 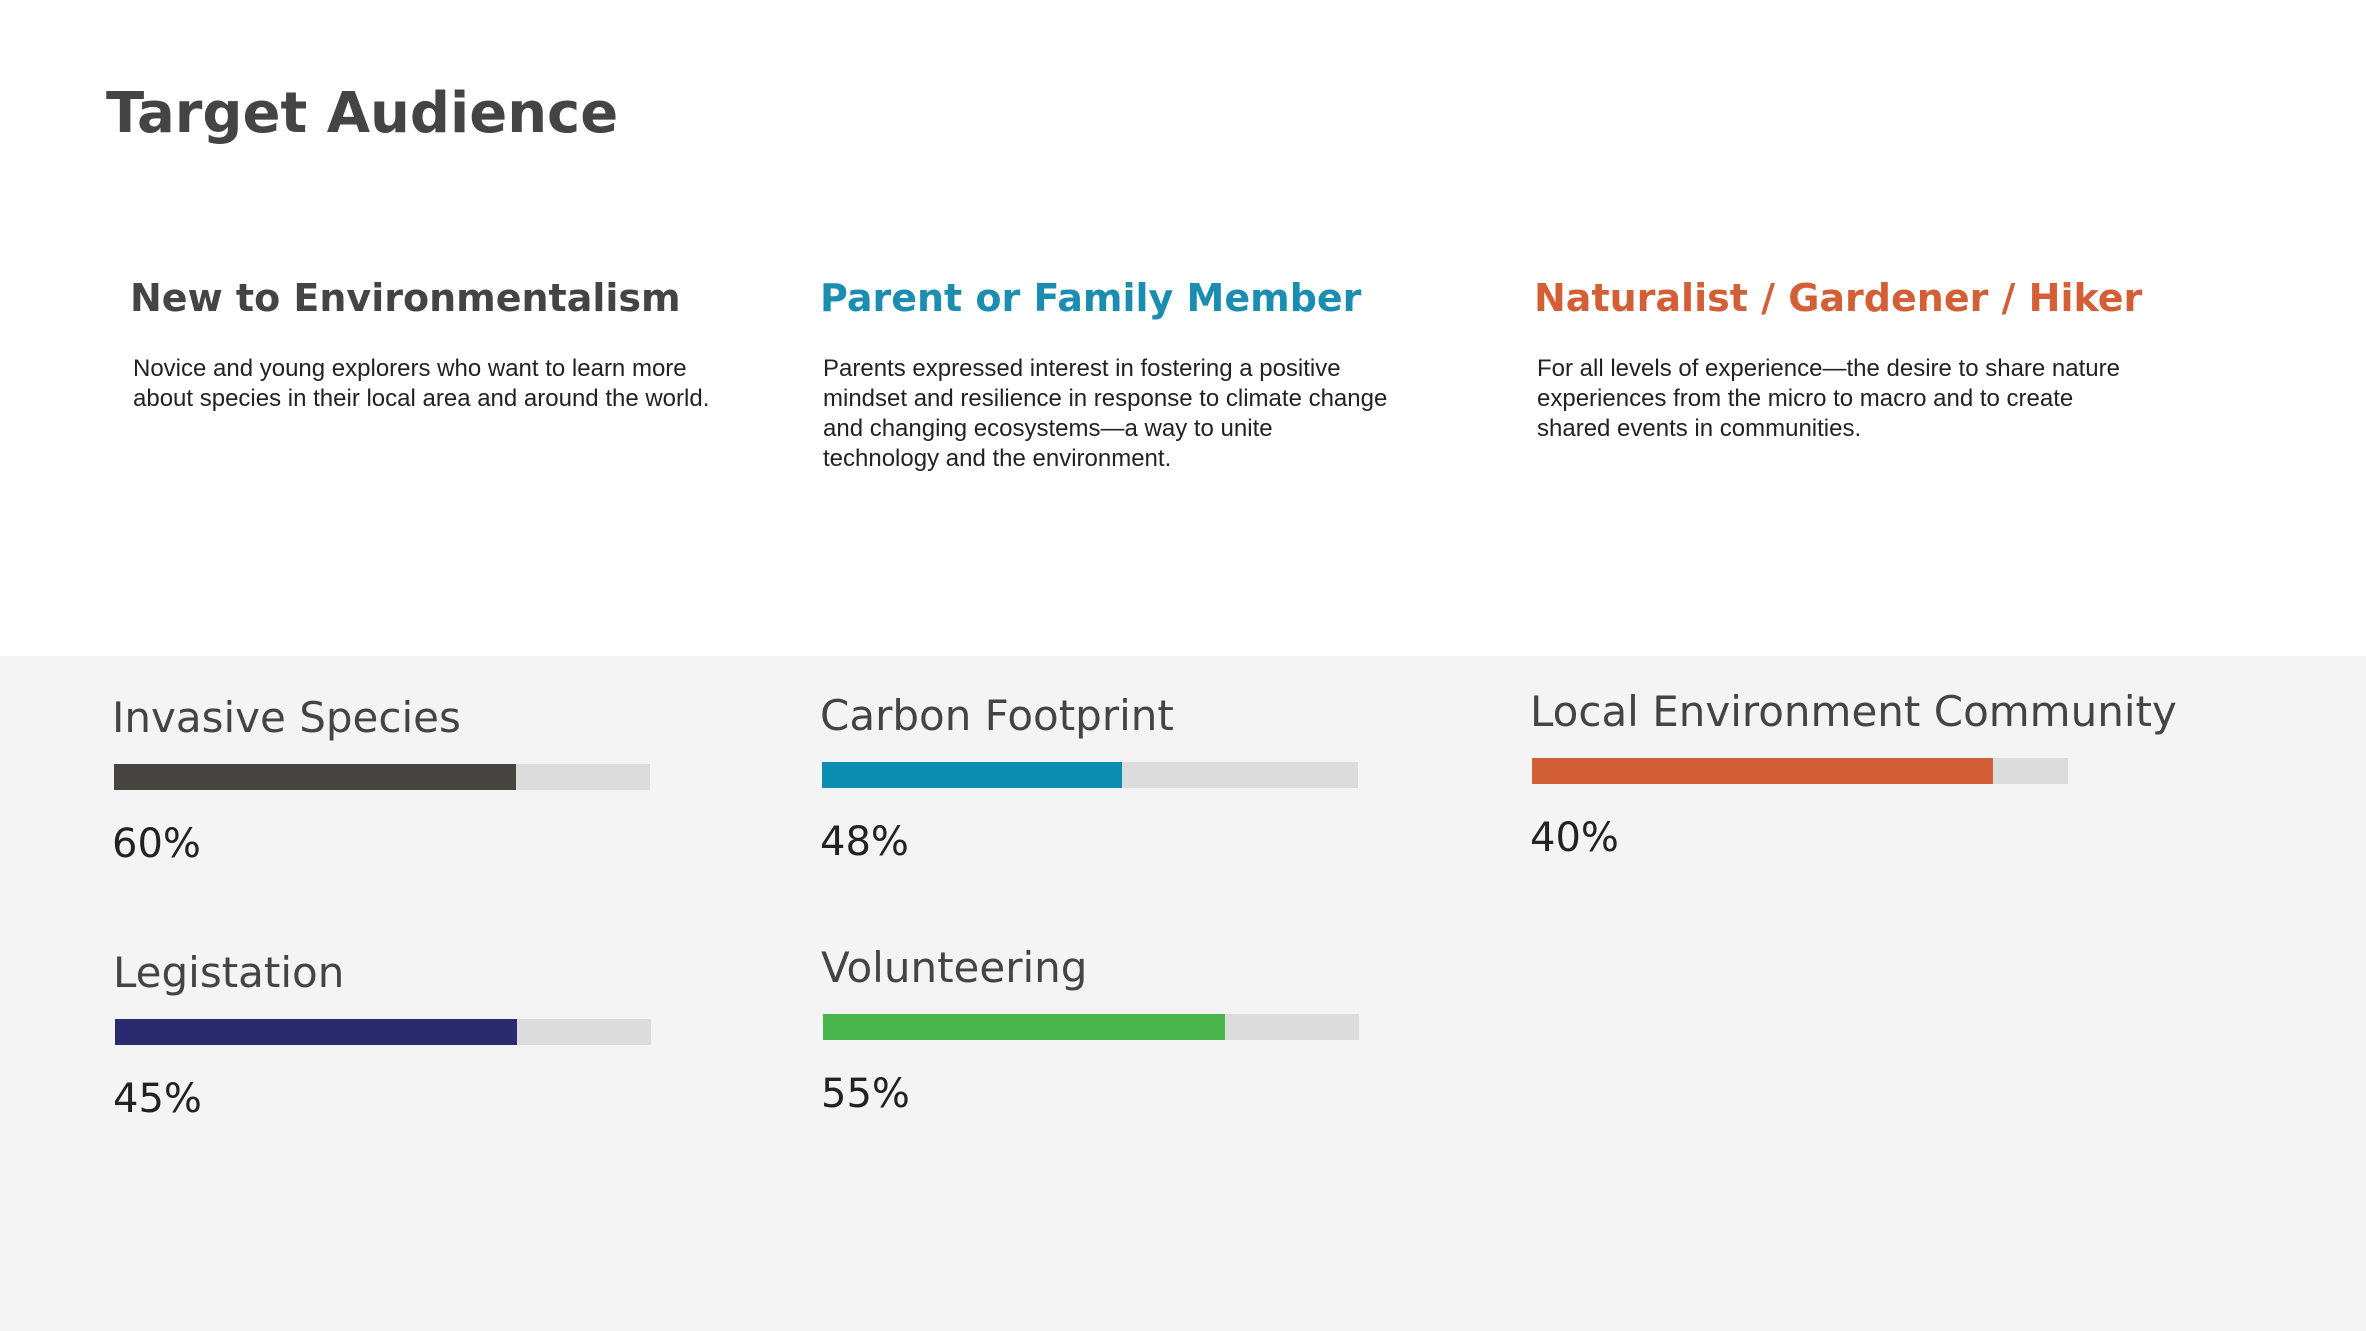 I want to click on stat-label: Local Environment Community, so click(x=1853, y=711).